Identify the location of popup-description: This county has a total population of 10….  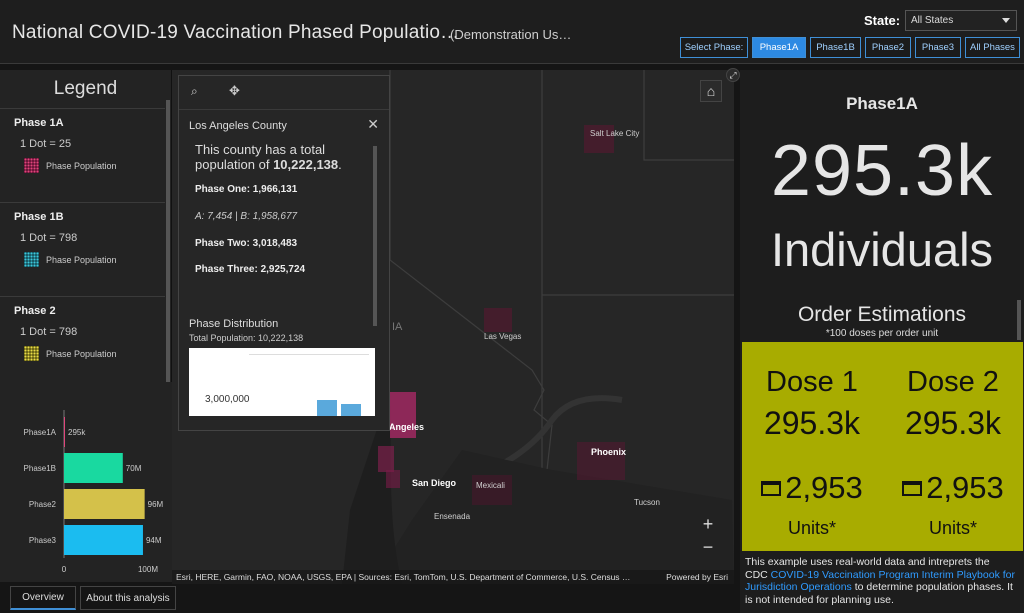
(285, 157).